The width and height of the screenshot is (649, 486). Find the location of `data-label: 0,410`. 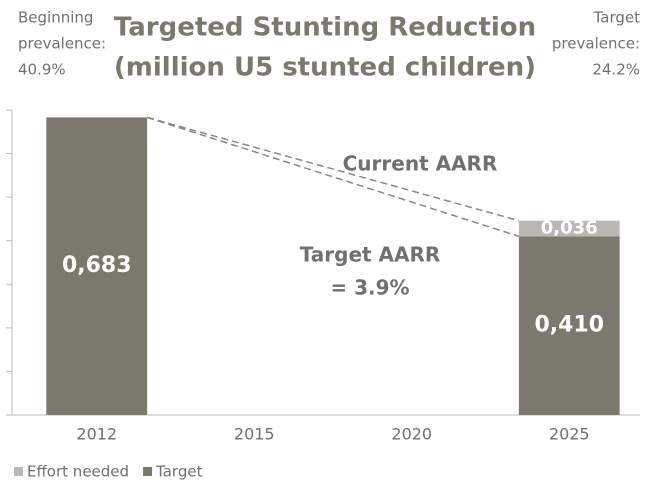

data-label: 0,410 is located at coordinates (569, 325).